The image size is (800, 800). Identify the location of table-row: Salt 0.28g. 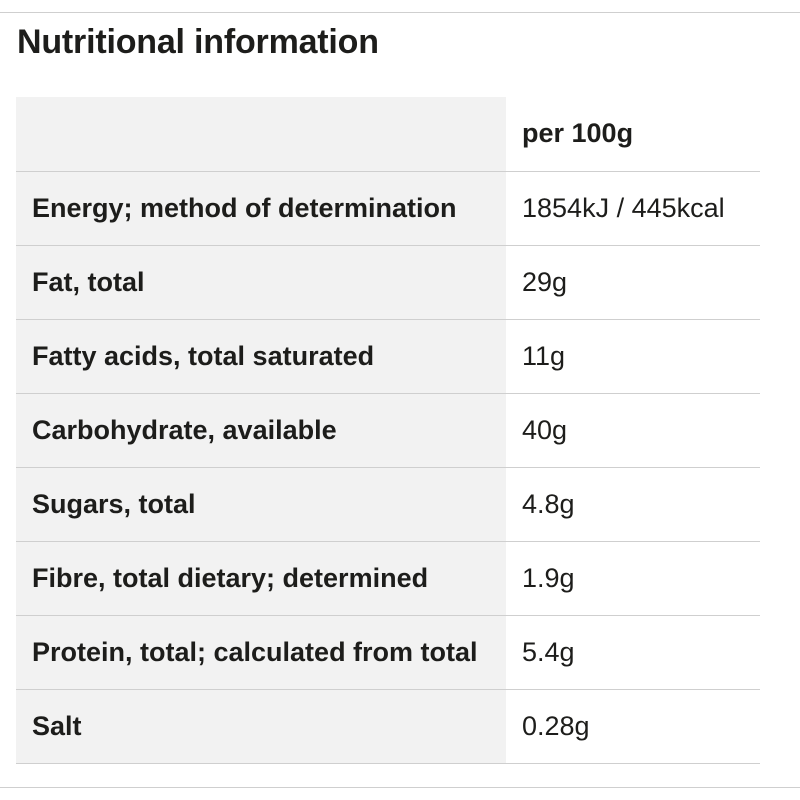
(388, 726).